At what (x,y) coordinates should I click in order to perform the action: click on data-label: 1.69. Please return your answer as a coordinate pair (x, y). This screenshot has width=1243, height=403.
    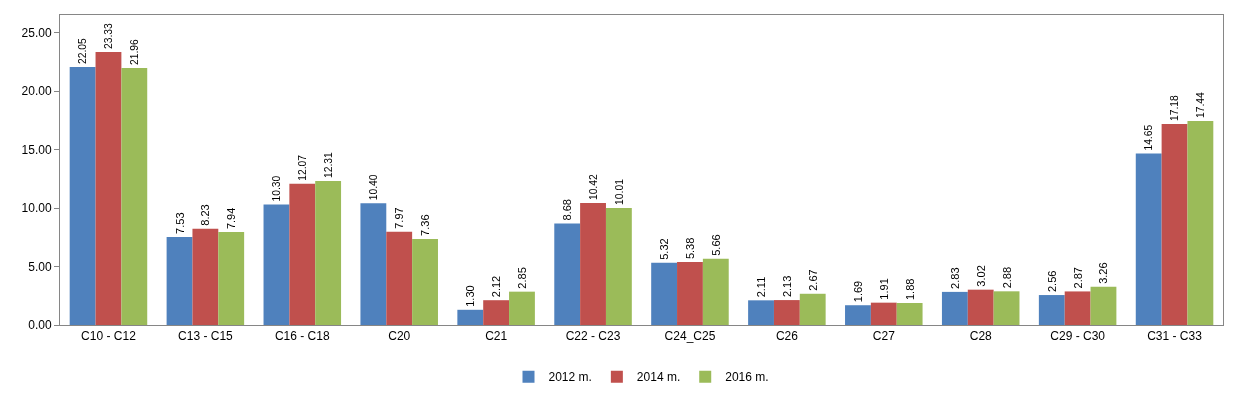
    Looking at the image, I should click on (857, 291).